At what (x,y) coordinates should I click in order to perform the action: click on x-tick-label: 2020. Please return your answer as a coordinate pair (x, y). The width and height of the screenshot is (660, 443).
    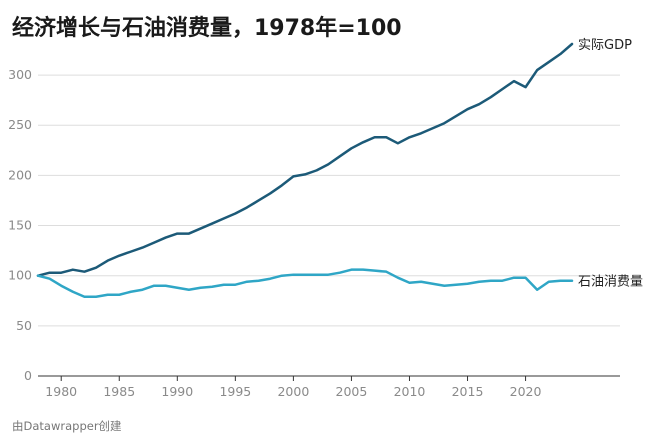
    Looking at the image, I should click on (526, 391).